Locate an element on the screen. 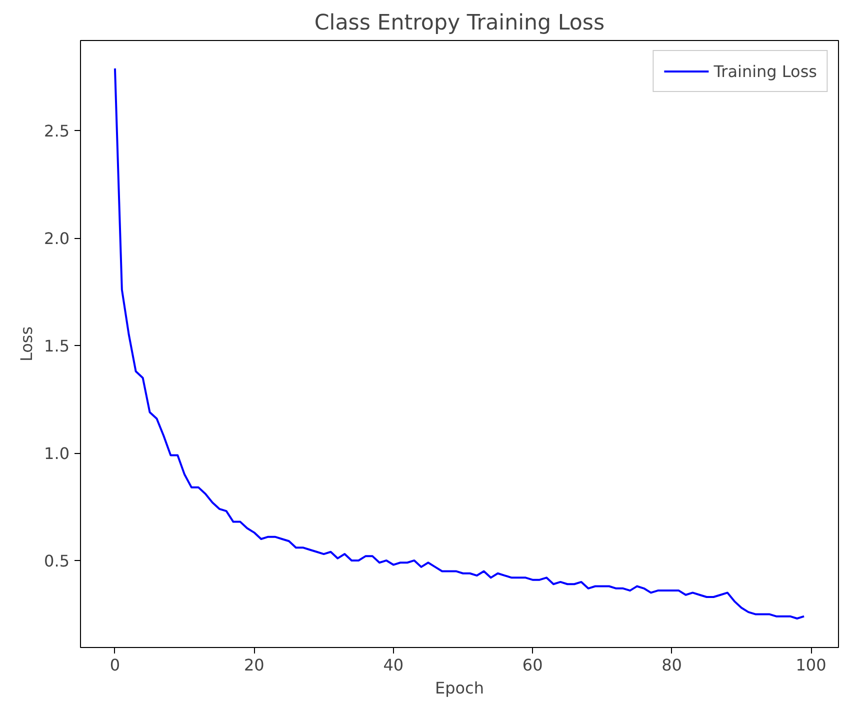 This screenshot has width=848, height=717. x-tick-label: 40 is located at coordinates (393, 665).